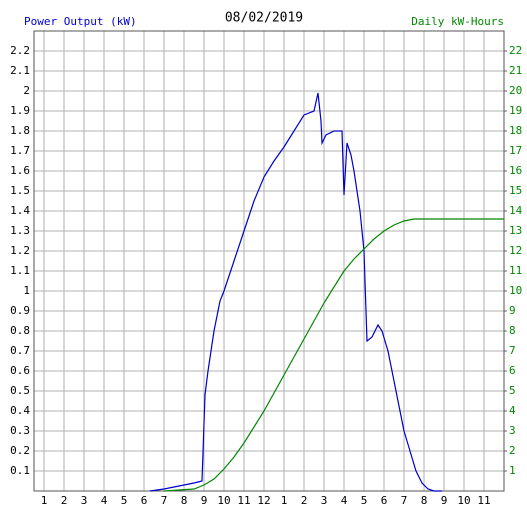 This screenshot has height=510, width=527. What do you see at coordinates (80, 21) in the screenshot?
I see `y-axis-label: Power Output (kW)` at bounding box center [80, 21].